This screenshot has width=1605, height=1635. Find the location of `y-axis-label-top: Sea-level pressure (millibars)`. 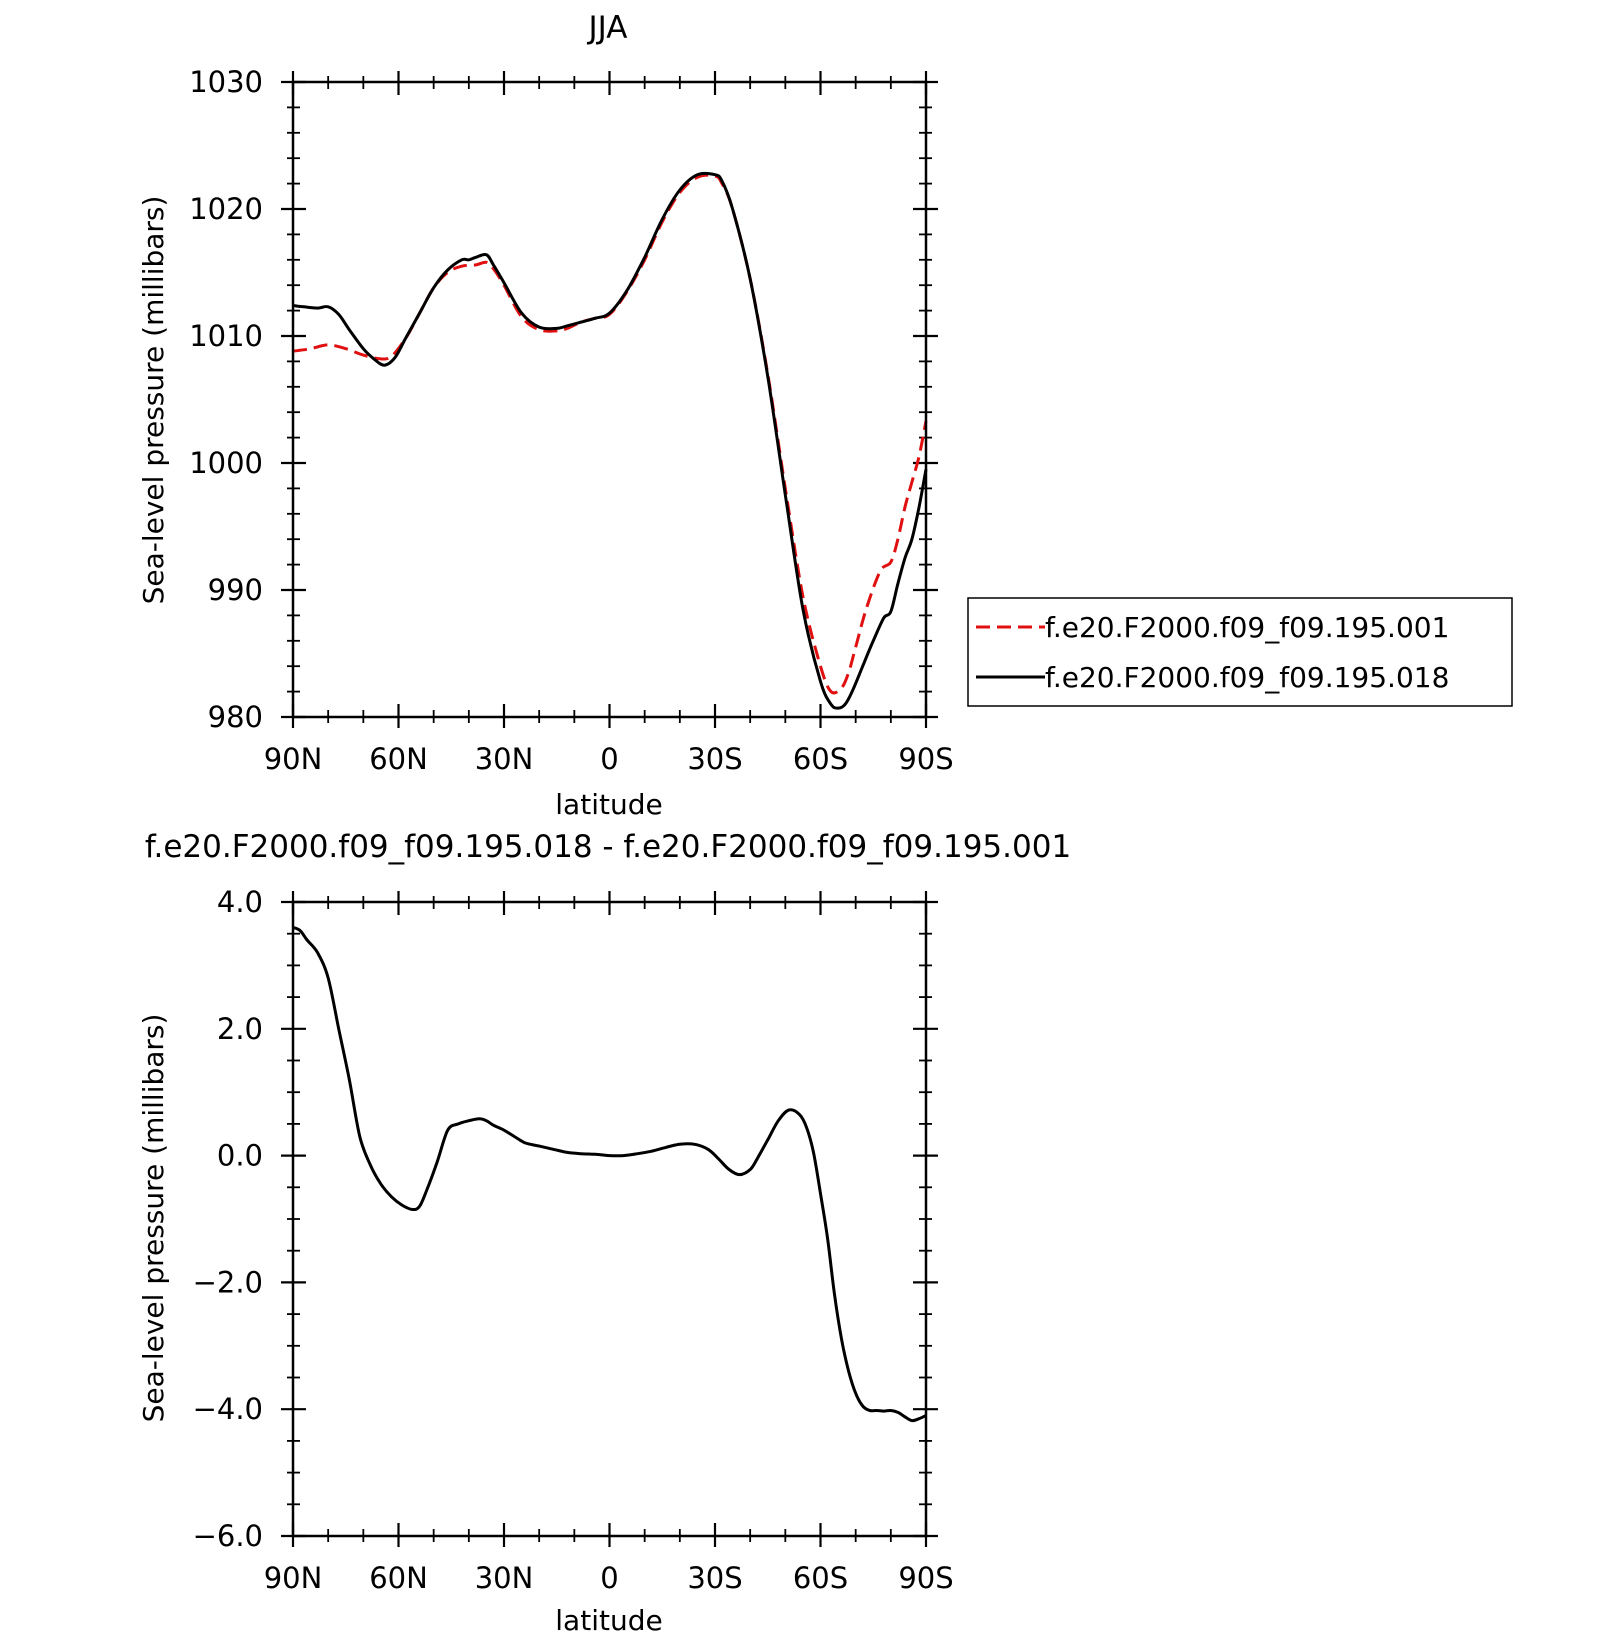

y-axis-label-top: Sea-level pressure (millibars) is located at coordinates (153, 400).